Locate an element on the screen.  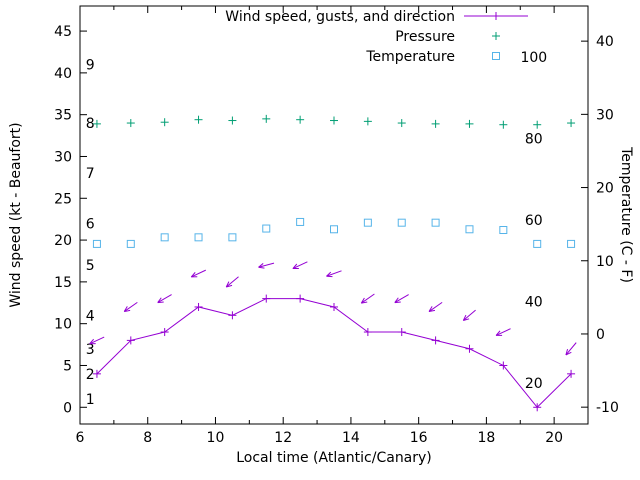
svg-text: 14 is located at coordinates (351, 438).